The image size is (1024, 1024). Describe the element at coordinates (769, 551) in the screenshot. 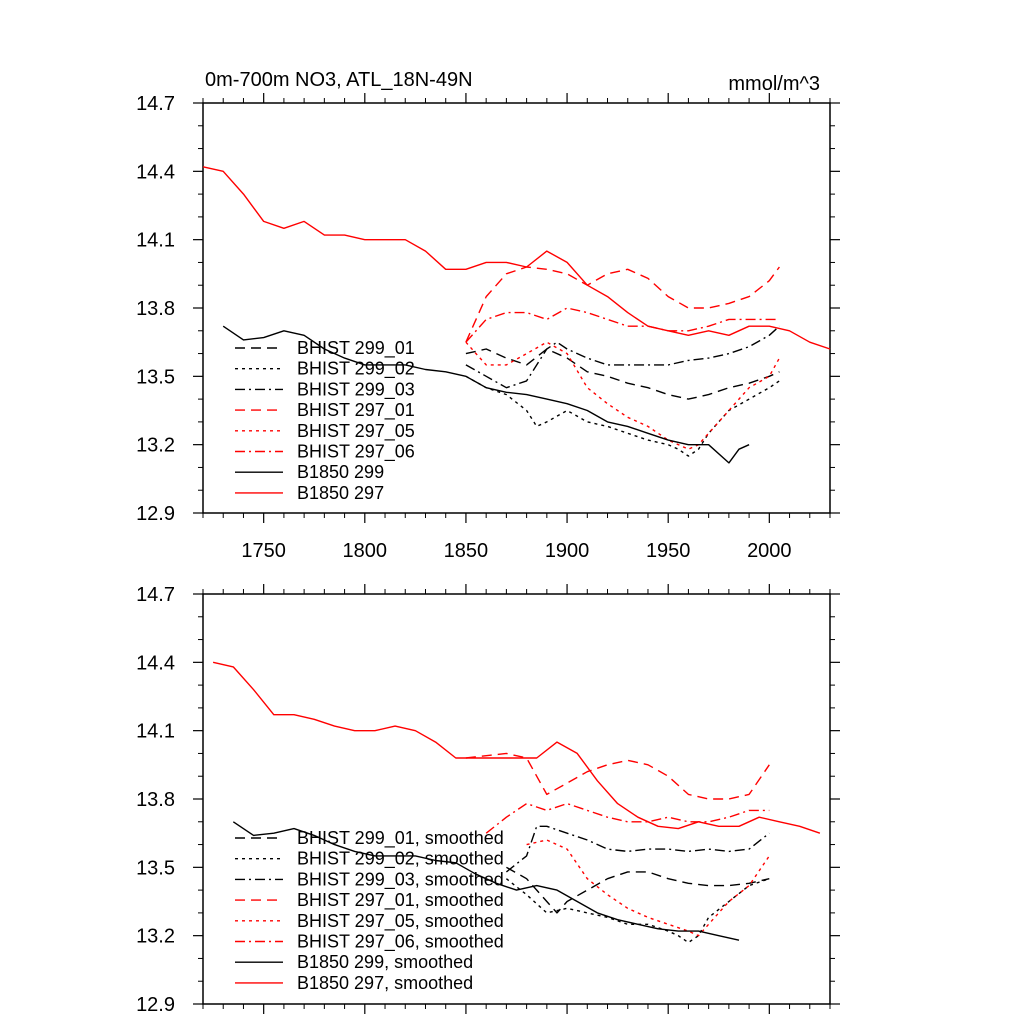

I see `x-tick-label: 2000` at that location.